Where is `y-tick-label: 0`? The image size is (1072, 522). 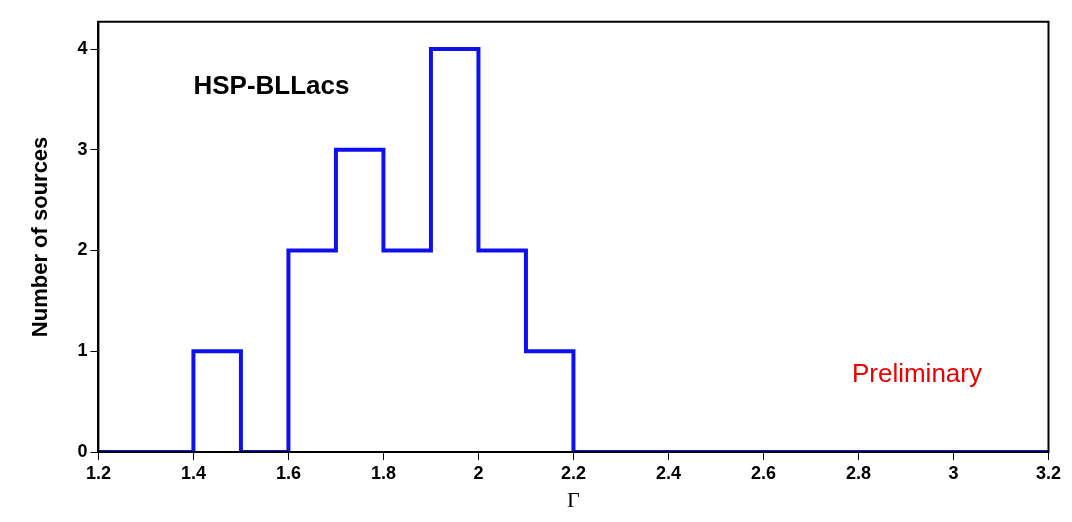 y-tick-label: 0 is located at coordinates (82, 450).